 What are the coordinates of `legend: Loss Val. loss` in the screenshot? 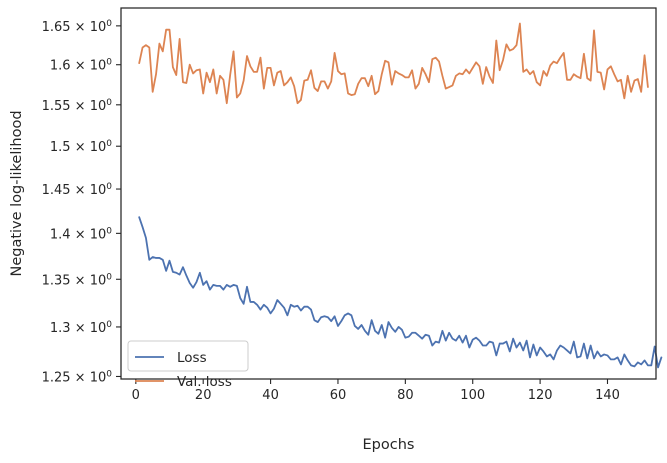 It's located at (188, 365).